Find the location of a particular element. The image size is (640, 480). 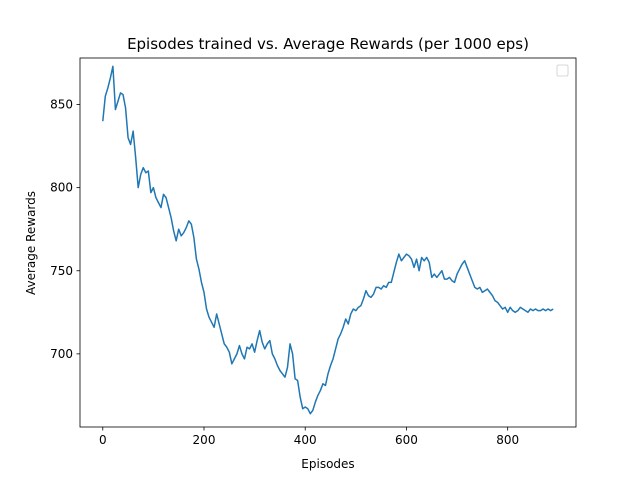

y-tick-label: 700 is located at coordinates (61, 354).